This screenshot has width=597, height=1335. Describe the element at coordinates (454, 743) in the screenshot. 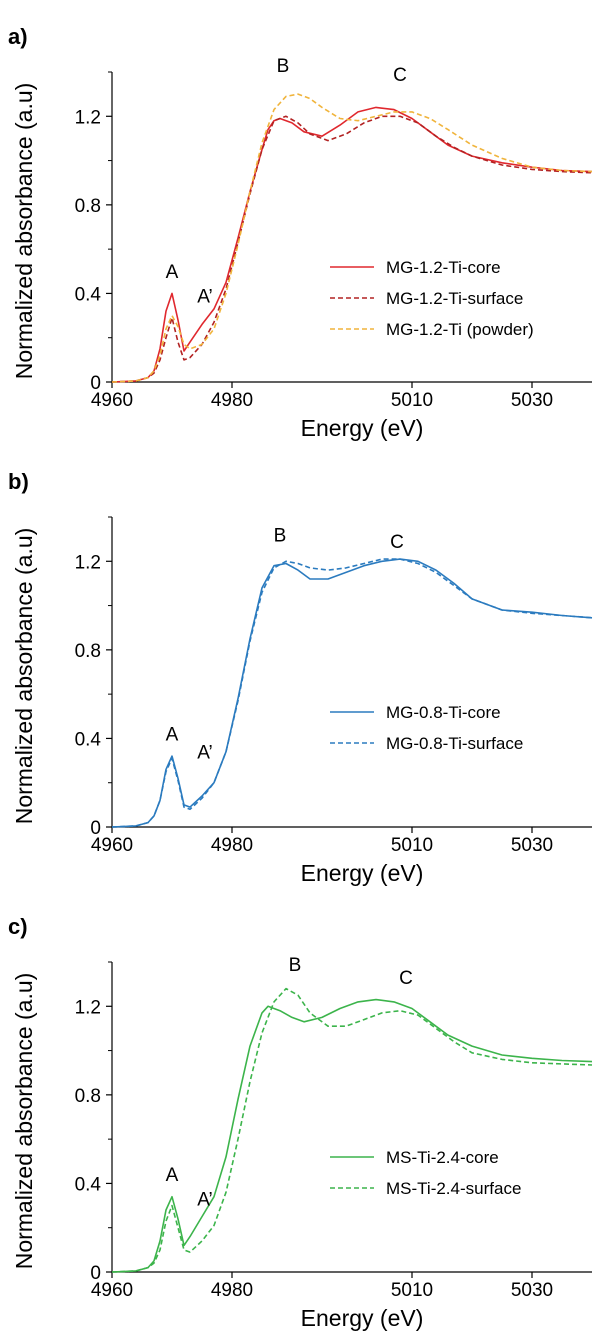

I see `legend-label: MG-0.8-Ti-surface` at that location.